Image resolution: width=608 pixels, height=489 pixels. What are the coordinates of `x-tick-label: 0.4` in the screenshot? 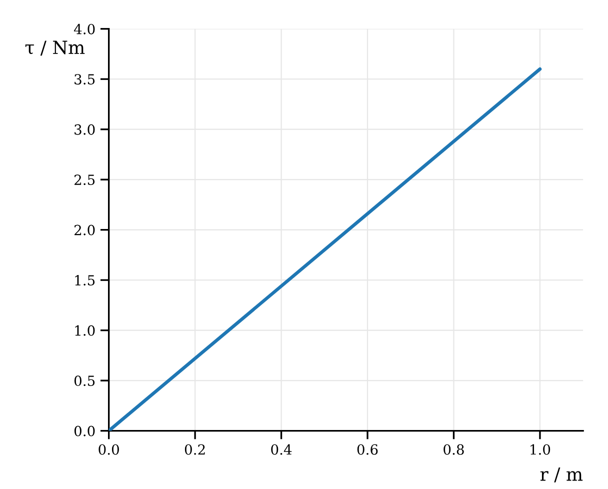 It's located at (281, 449).